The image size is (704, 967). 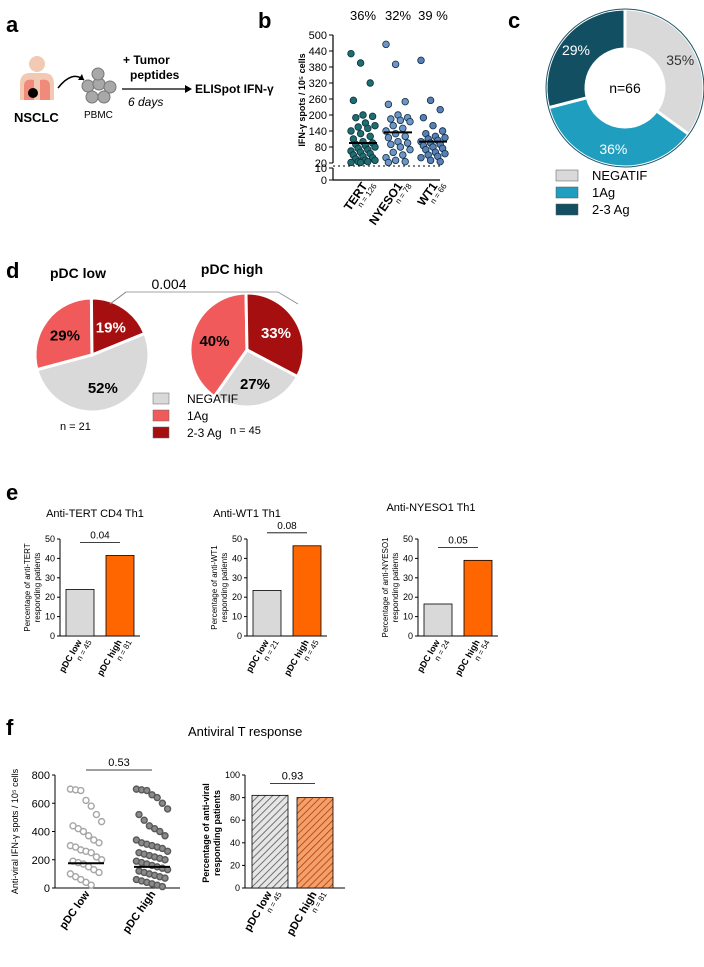 What do you see at coordinates (318, 84) in the screenshot?
I see `b-y-tick-label: 320` at bounding box center [318, 84].